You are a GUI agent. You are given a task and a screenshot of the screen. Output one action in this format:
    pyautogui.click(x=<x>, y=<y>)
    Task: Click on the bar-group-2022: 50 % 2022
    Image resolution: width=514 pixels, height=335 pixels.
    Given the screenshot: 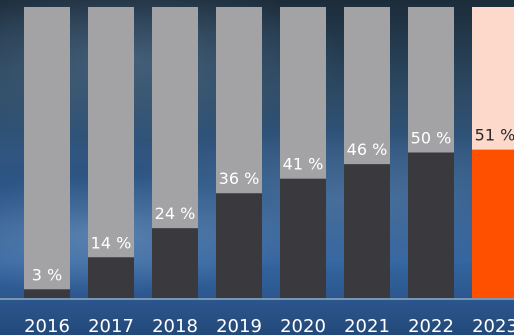 What is the action you would take?
    pyautogui.click(x=431, y=171)
    